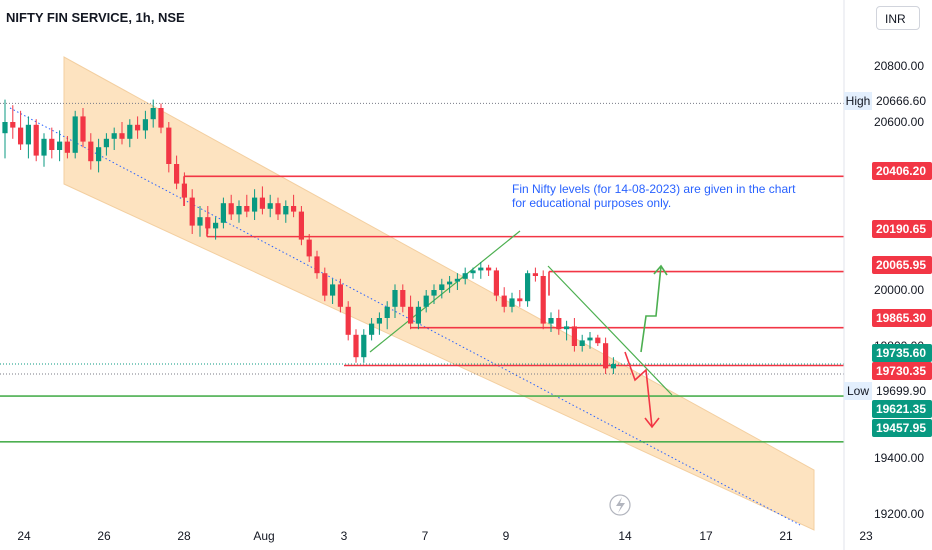 This screenshot has height=550, width=932. What do you see at coordinates (902, 353) in the screenshot?
I see `price-level-label: 19735.60` at bounding box center [902, 353].